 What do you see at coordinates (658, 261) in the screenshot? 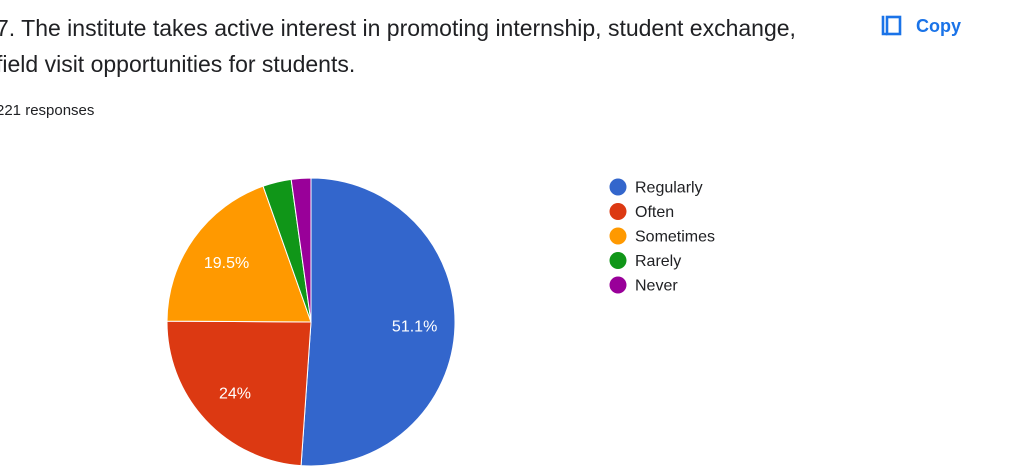
I see `legend-label-rarely: Rarely` at bounding box center [658, 261].